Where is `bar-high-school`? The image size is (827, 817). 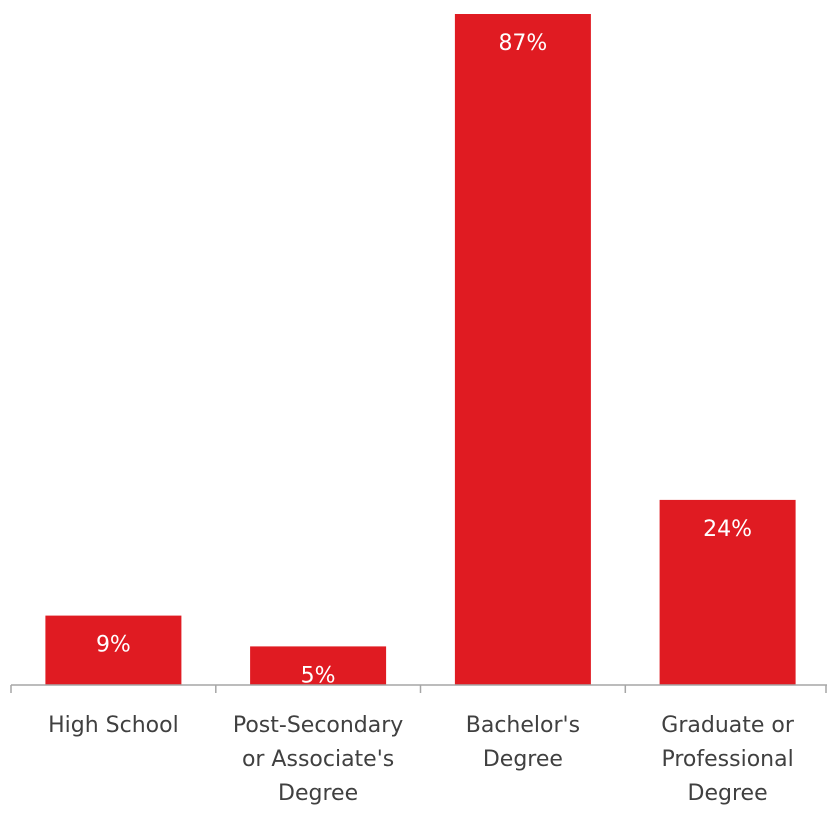 bar-high-school is located at coordinates (113, 650).